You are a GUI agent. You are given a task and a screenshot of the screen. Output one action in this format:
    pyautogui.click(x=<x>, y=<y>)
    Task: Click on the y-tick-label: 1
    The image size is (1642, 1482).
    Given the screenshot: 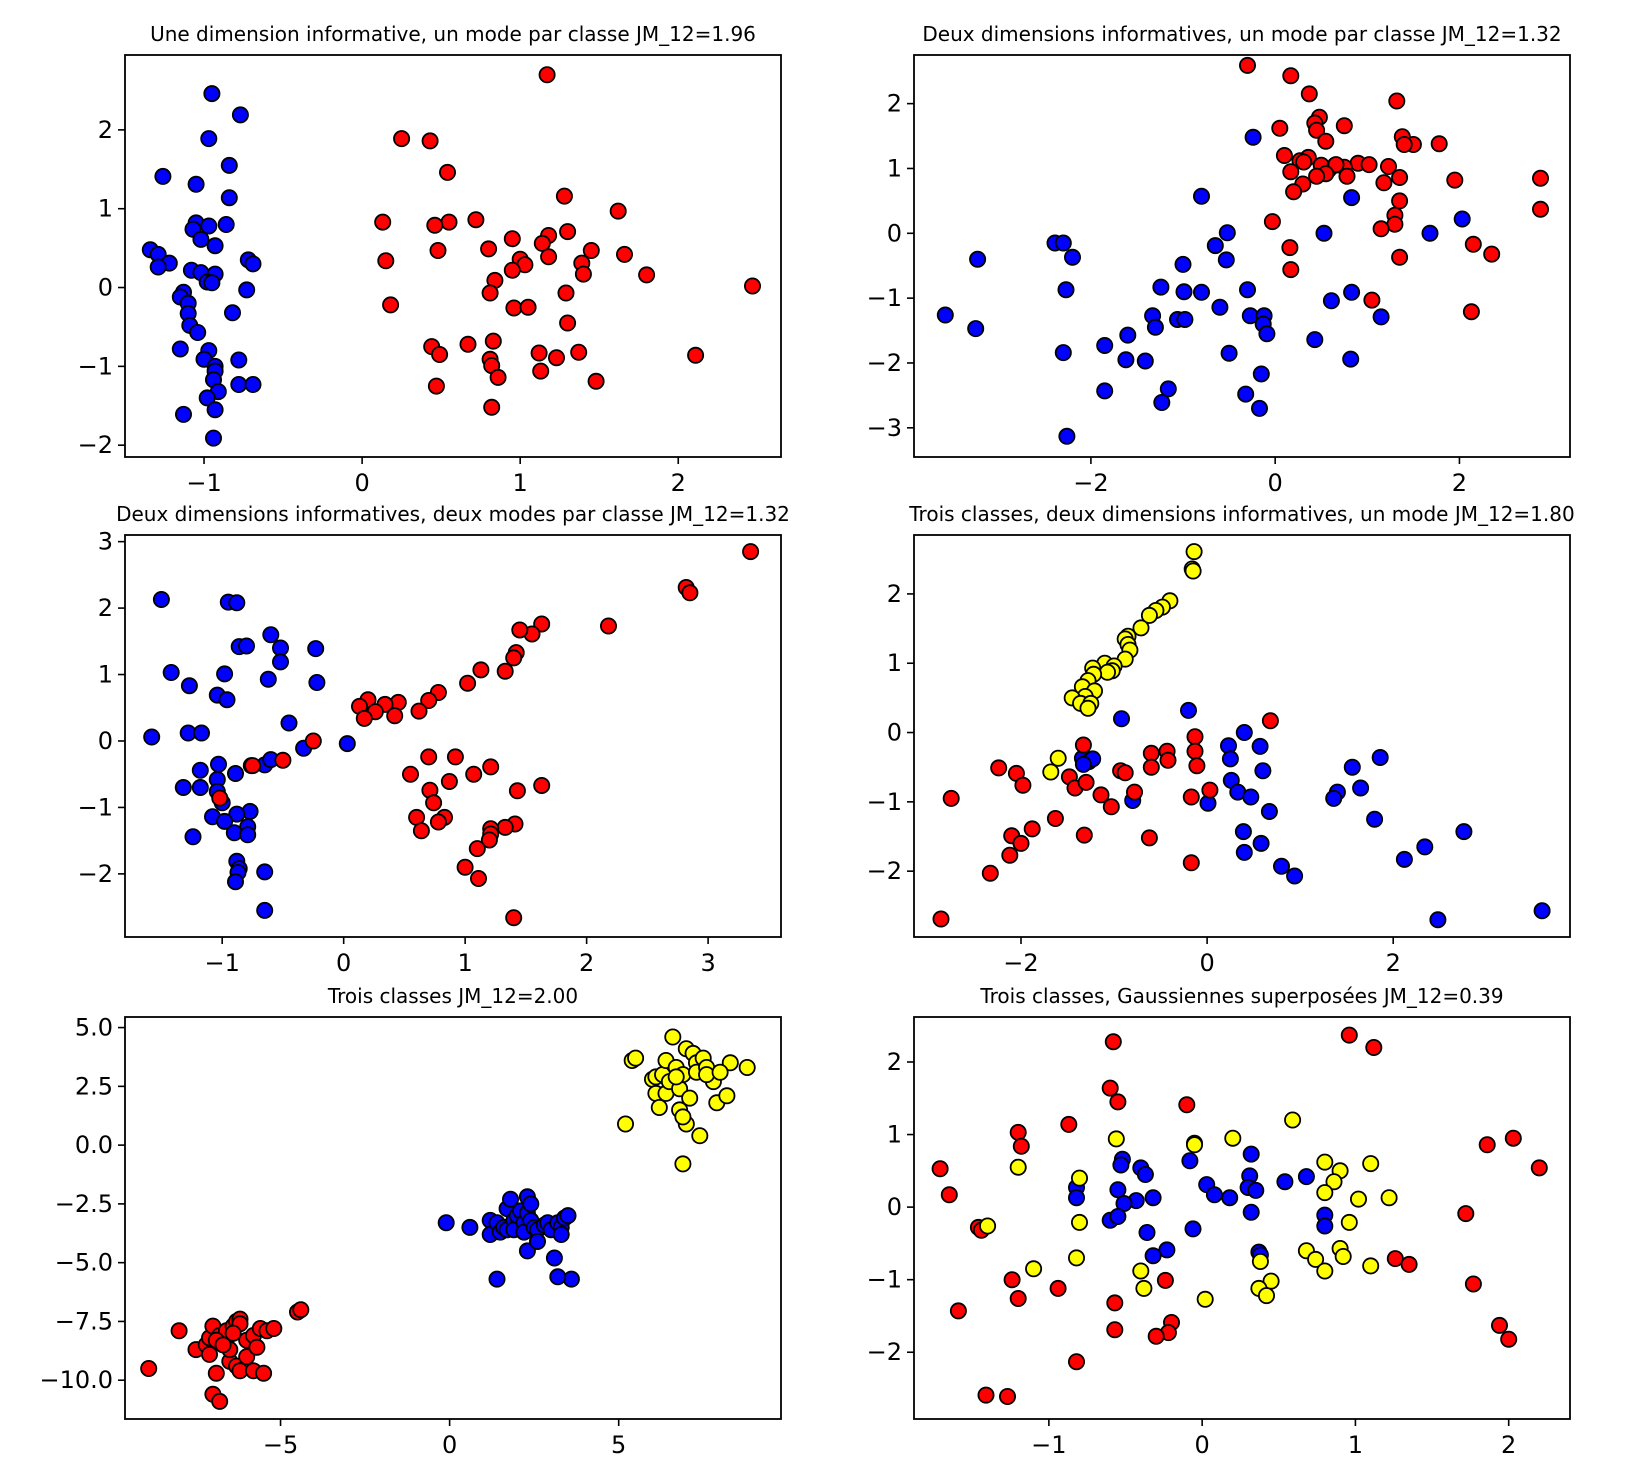 What is the action you would take?
    pyautogui.click(x=894, y=1135)
    